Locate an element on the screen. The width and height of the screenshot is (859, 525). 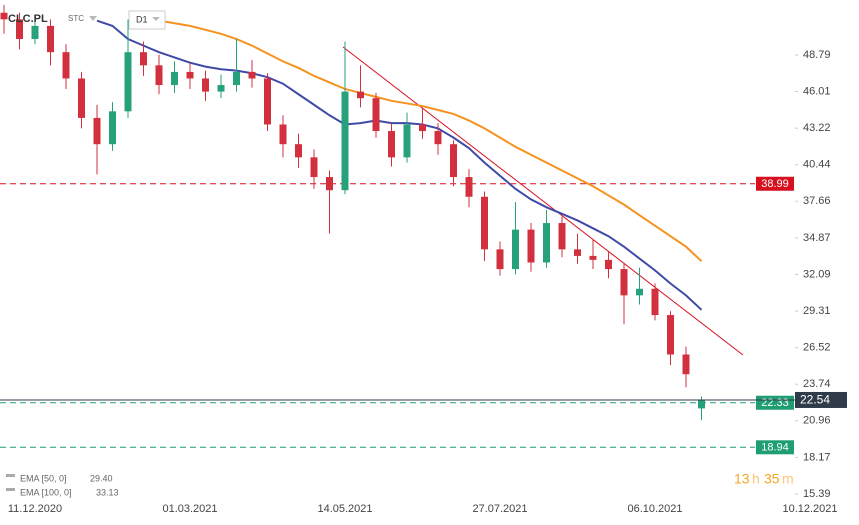
legend-name: EMA [100, 0] is located at coordinates (46, 492).